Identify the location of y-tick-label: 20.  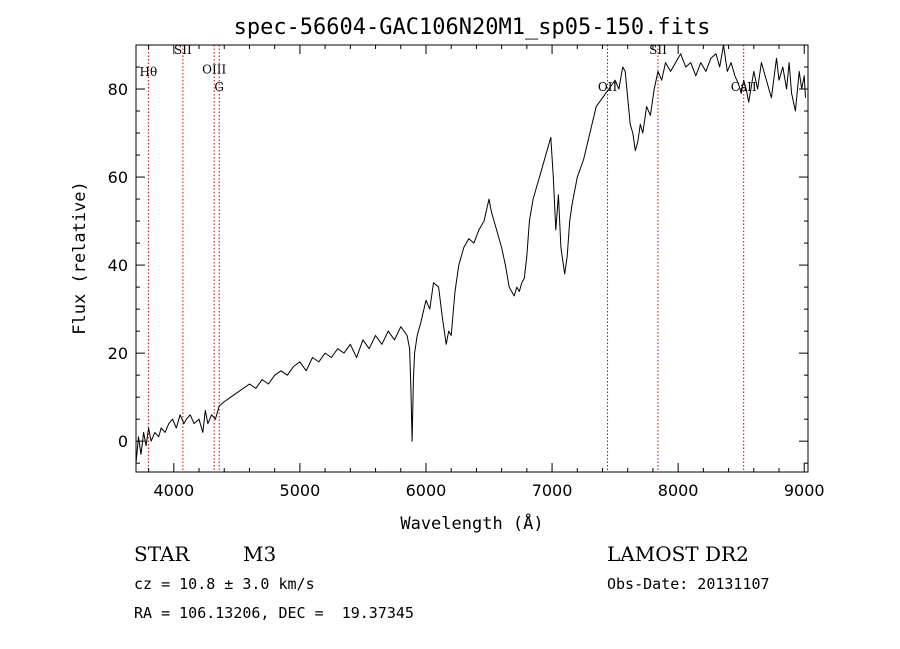
(118, 353).